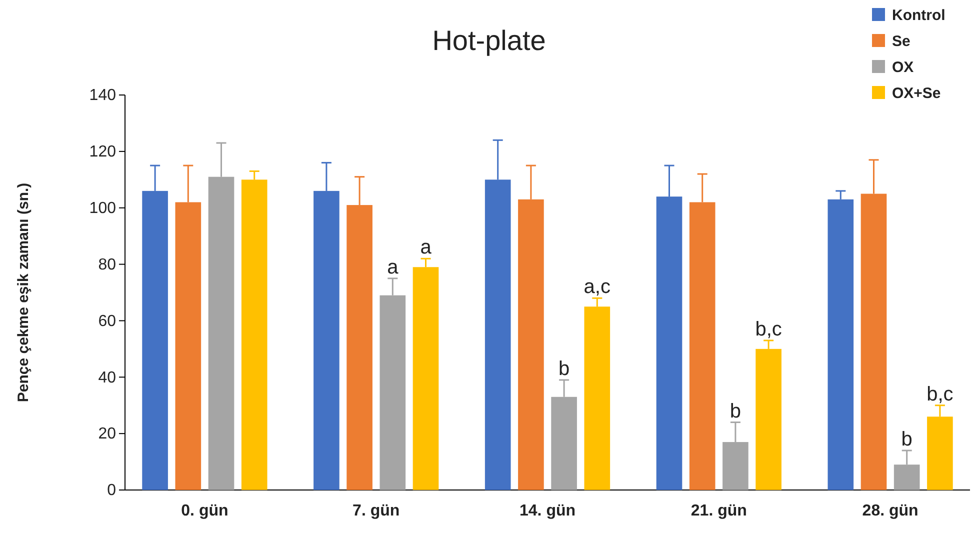 The height and width of the screenshot is (545, 979). I want to click on legend-label: Kontrol, so click(919, 15).